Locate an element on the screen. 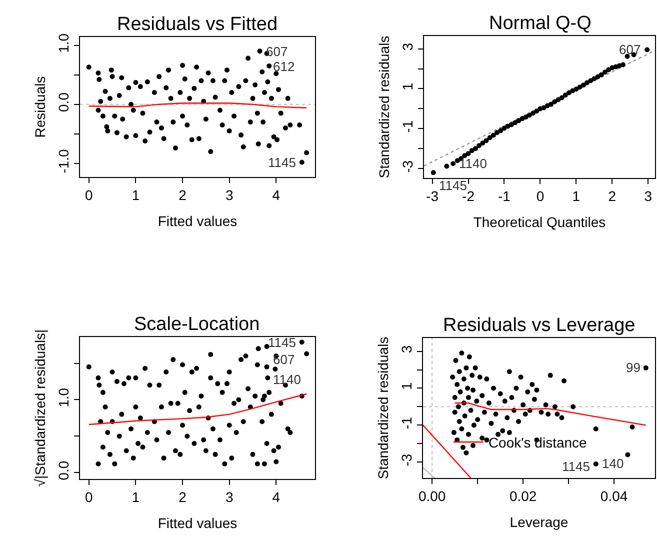  legend-label: Cook's distance is located at coordinates (538, 442).